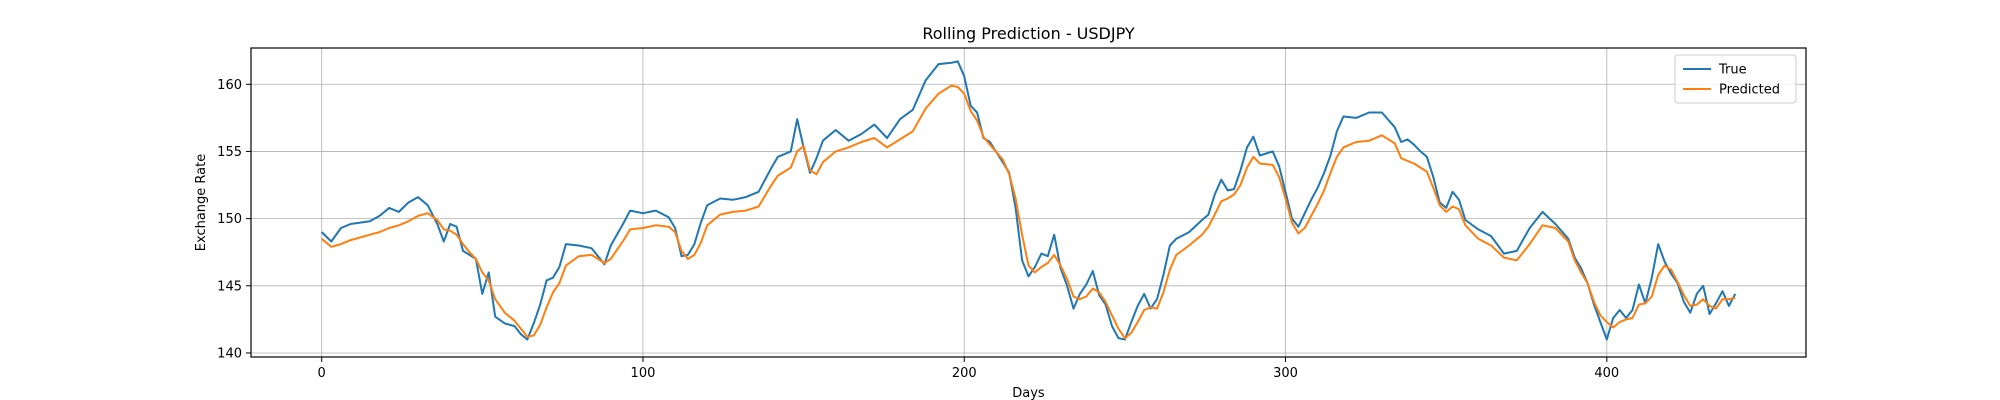 This screenshot has height=400, width=2000. Describe the element at coordinates (1732, 70) in the screenshot. I see `legend-label-true: True` at that location.